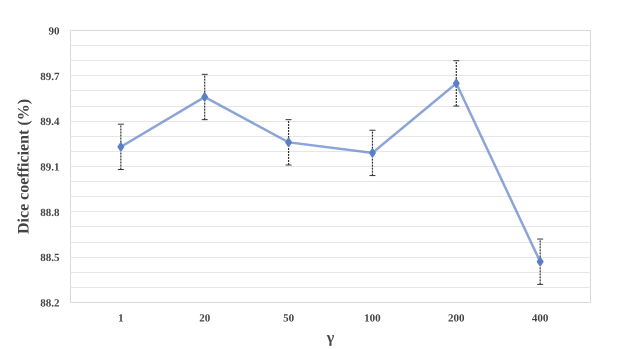  Describe the element at coordinates (54, 32) in the screenshot. I see `y-tick-label: 90` at that location.